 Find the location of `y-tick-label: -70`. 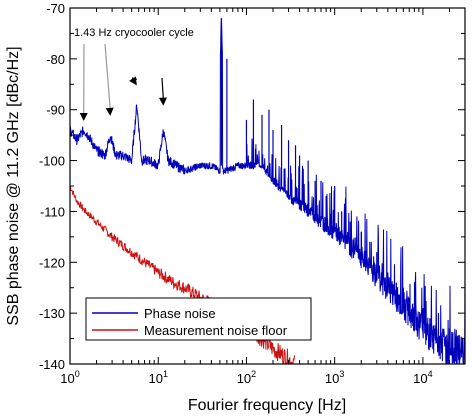

y-tick-label: -70 is located at coordinates (55, 8).